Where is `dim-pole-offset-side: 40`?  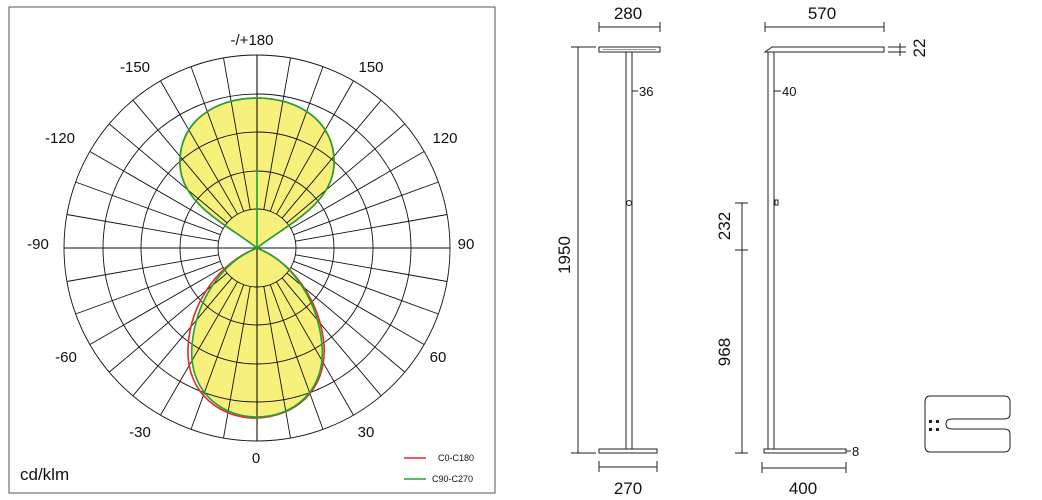
dim-pole-offset-side: 40 is located at coordinates (789, 91).